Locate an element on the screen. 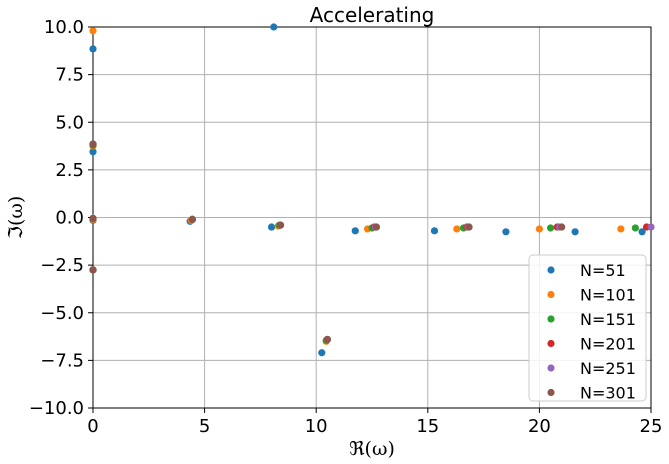 This screenshot has height=464, width=669. legend: N=51 N=101 N=151 N=201 N=251 N=301 is located at coordinates (587, 328).